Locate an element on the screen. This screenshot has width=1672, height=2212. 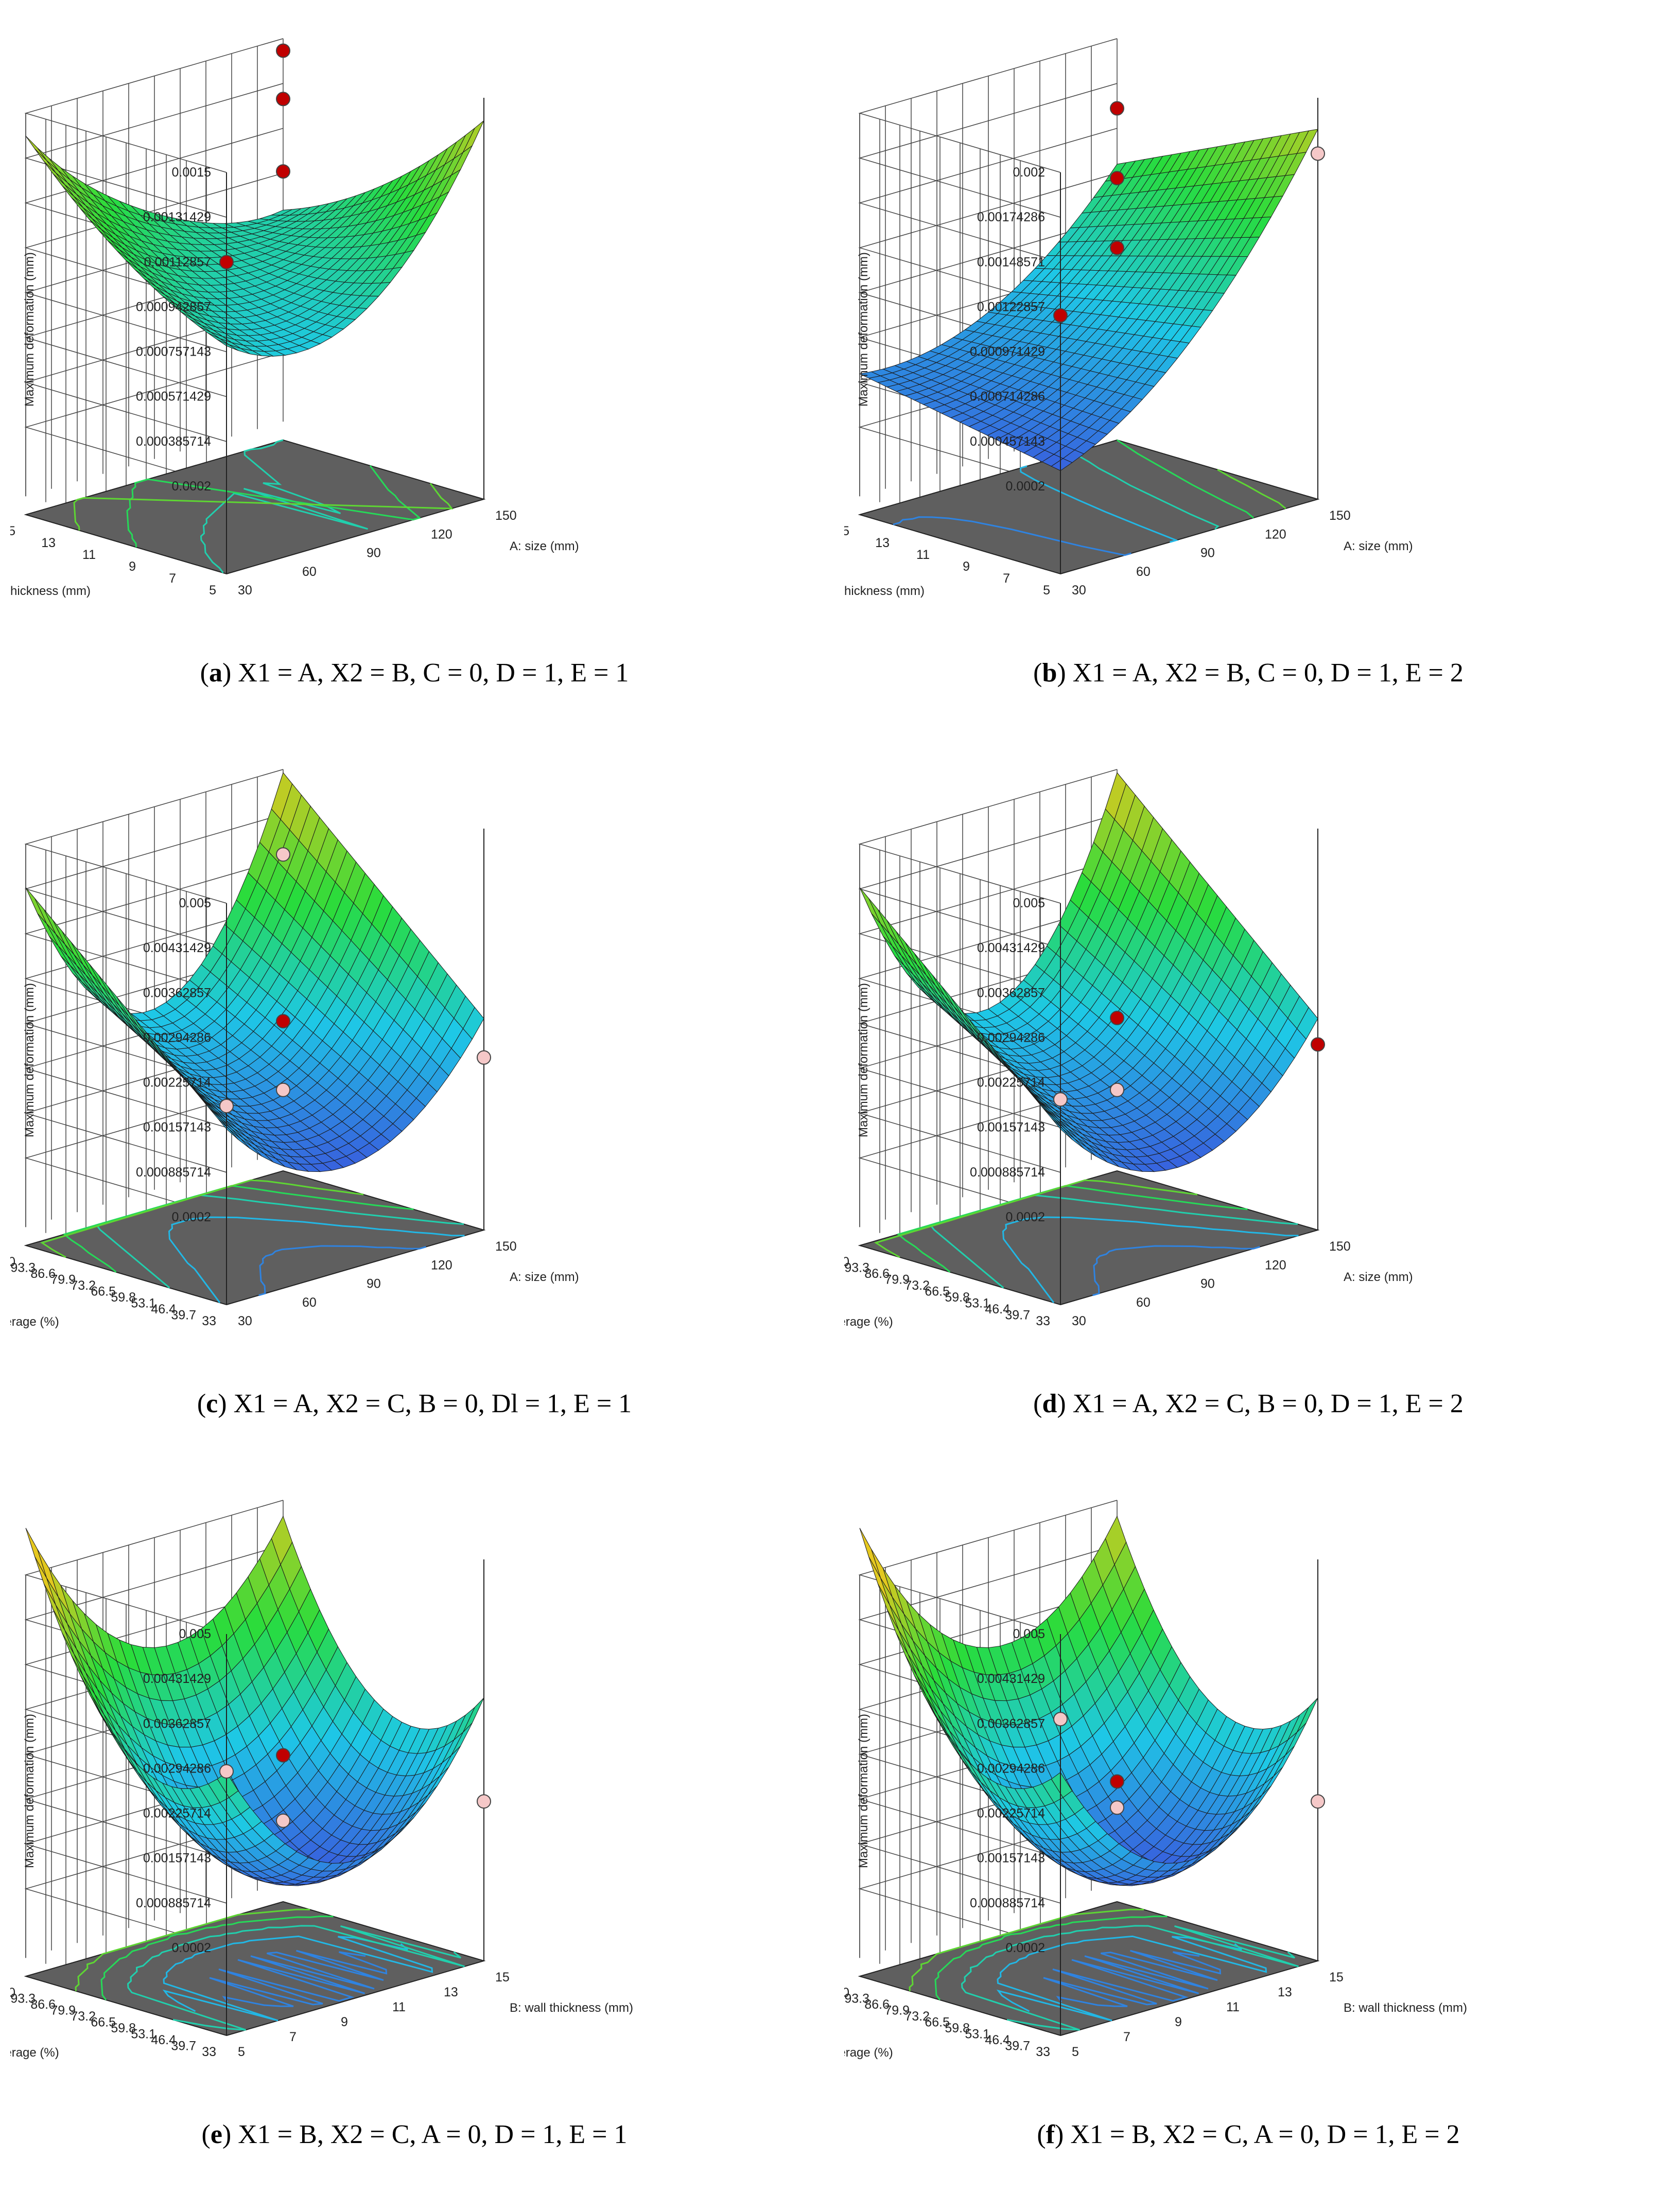
x-tick-label: 7 is located at coordinates (293, 2037).